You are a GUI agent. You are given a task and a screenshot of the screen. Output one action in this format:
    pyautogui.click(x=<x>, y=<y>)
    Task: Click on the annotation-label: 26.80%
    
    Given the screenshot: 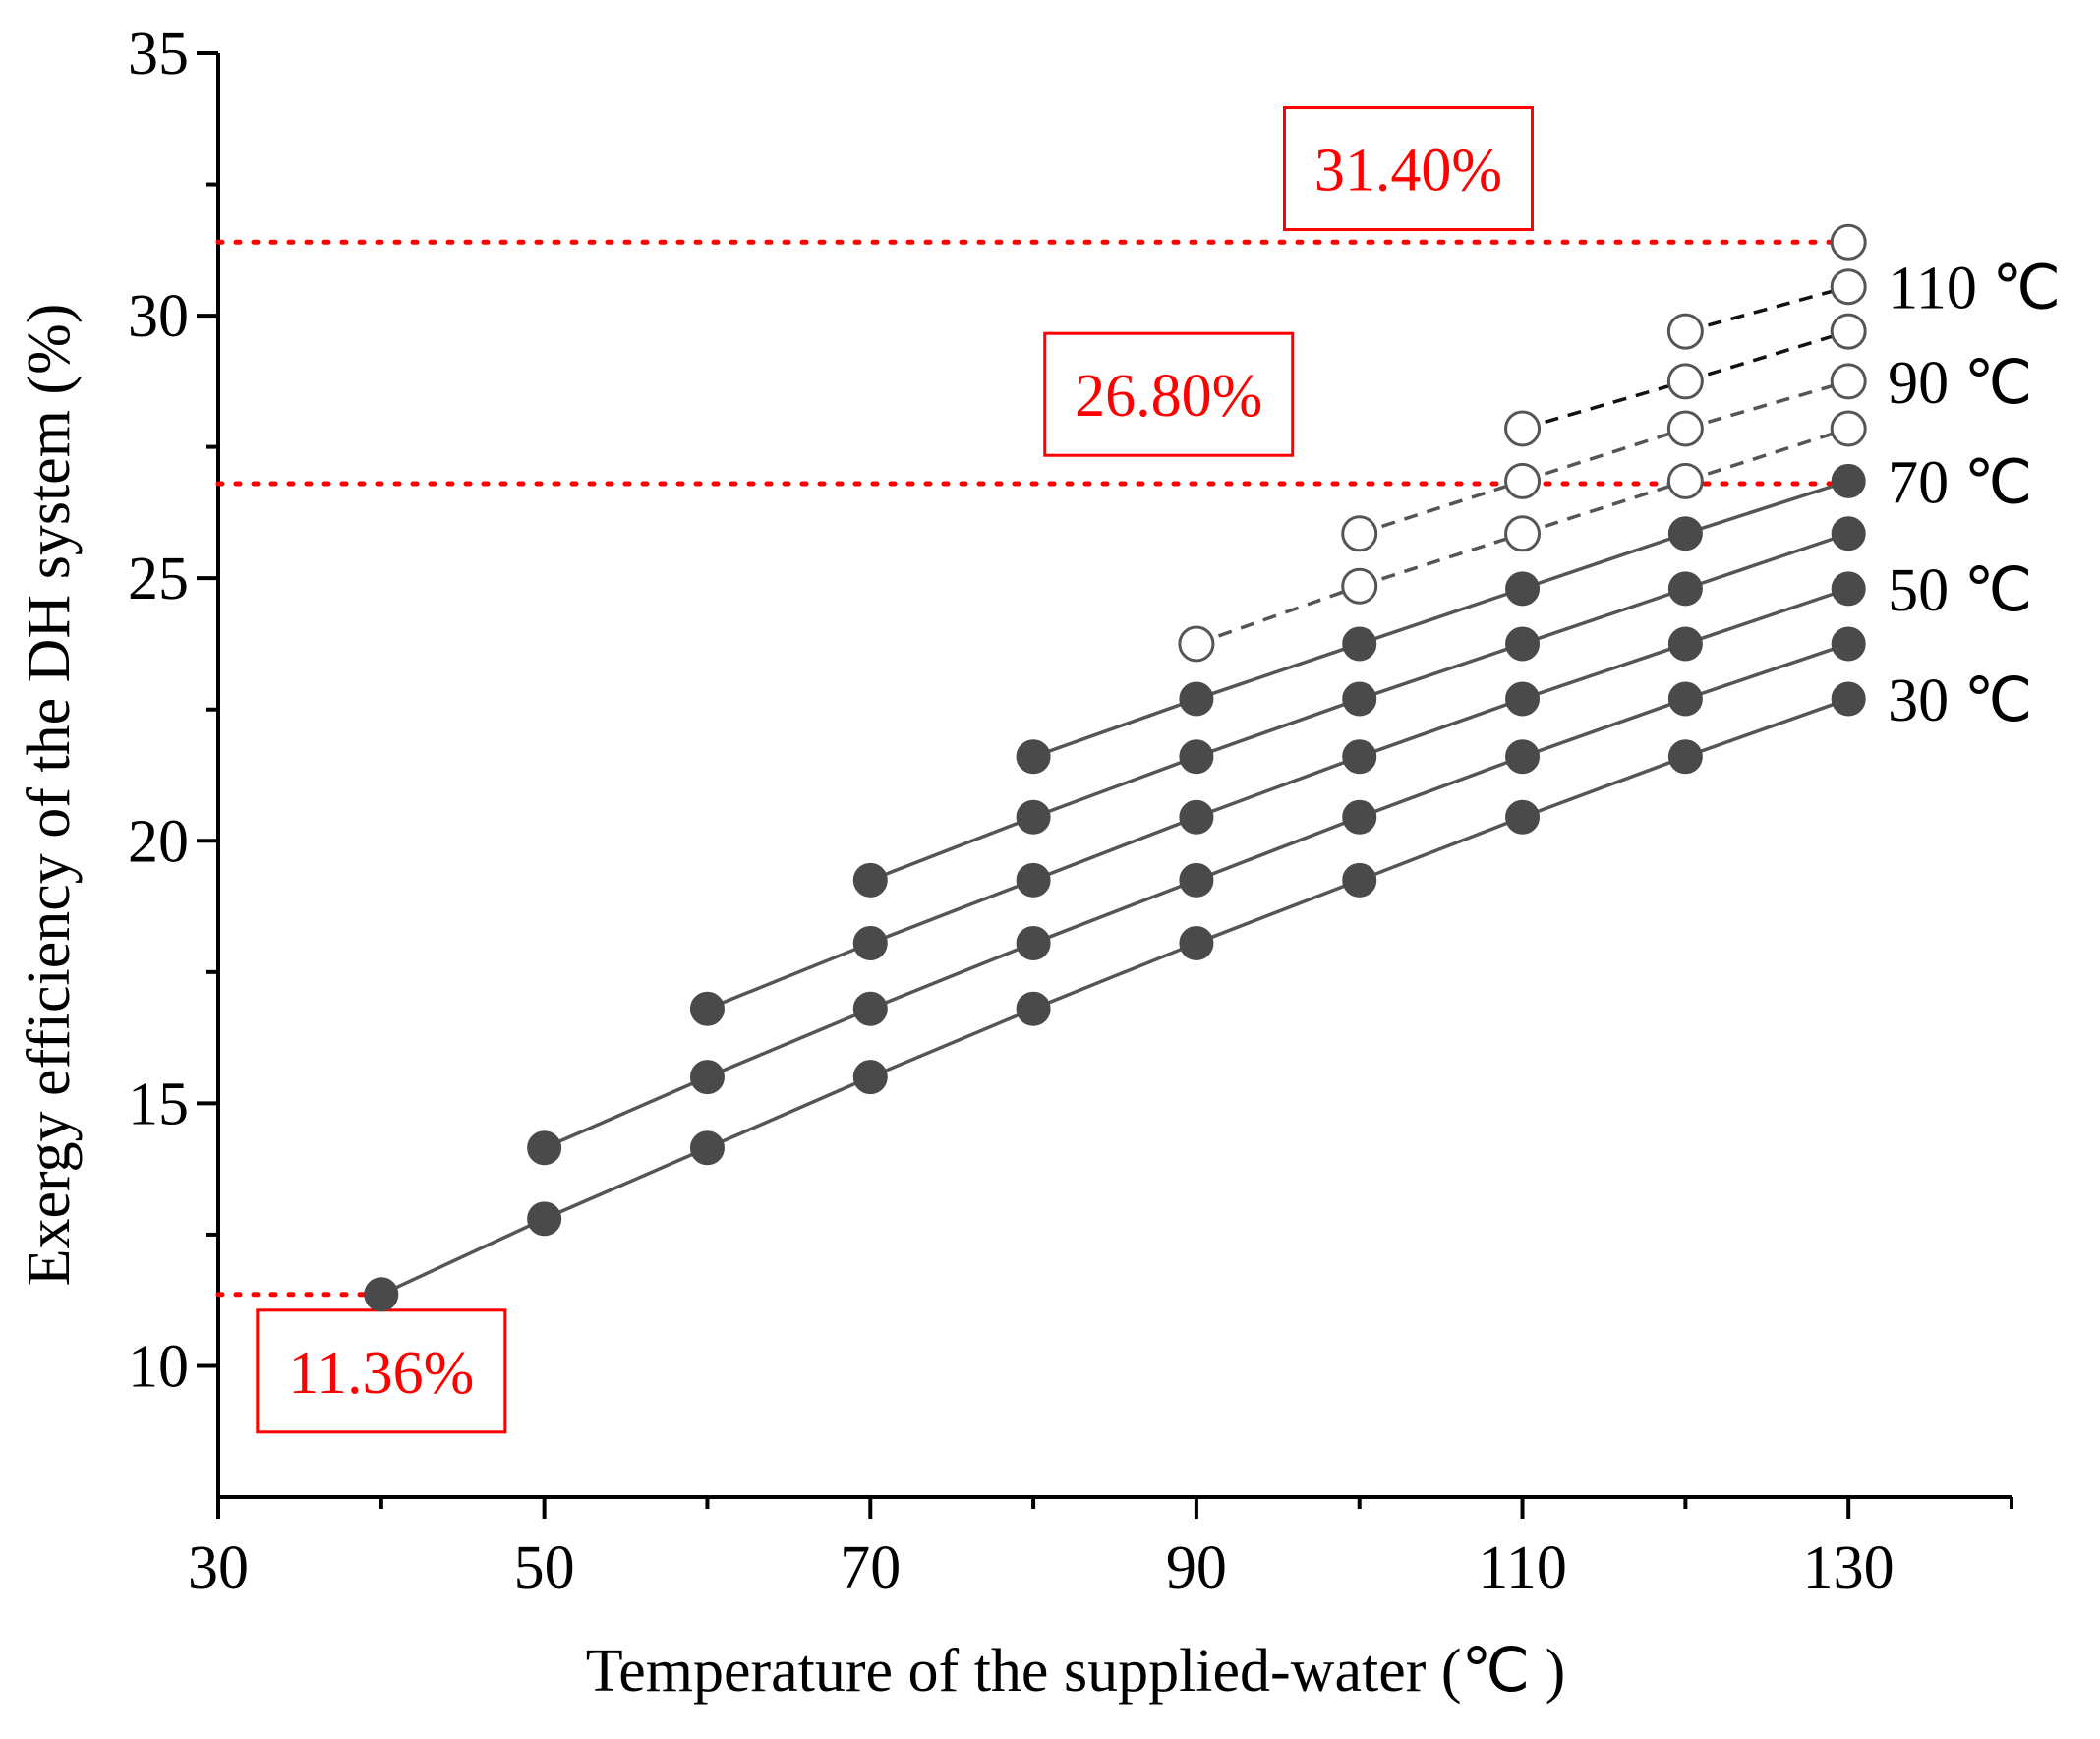 What is the action you would take?
    pyautogui.click(x=1168, y=397)
    